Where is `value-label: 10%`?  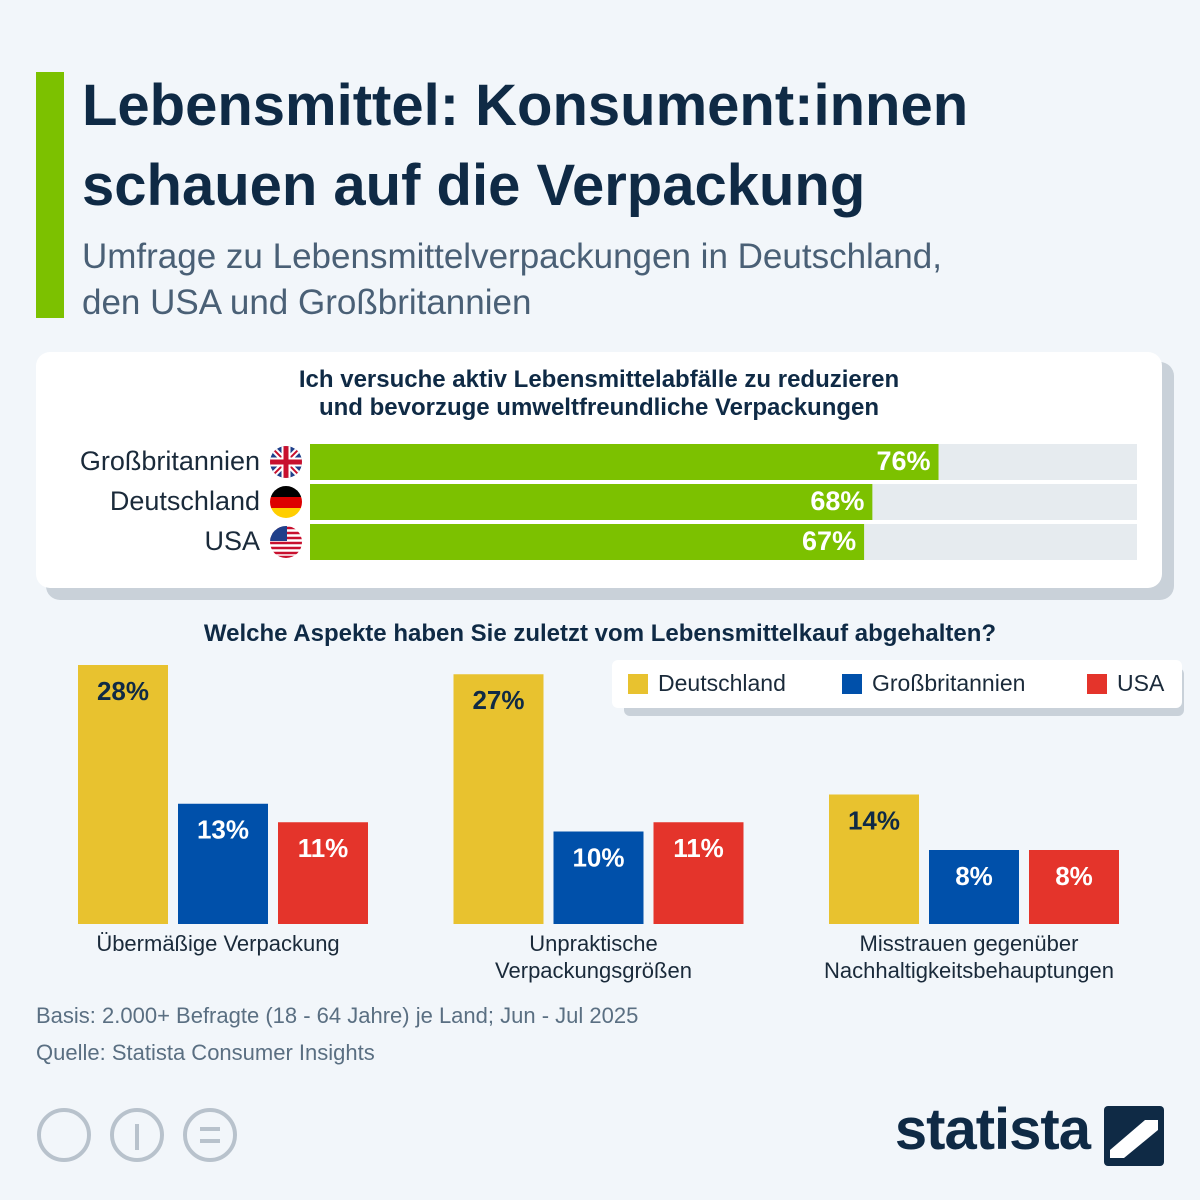 value-label: 10% is located at coordinates (598, 857).